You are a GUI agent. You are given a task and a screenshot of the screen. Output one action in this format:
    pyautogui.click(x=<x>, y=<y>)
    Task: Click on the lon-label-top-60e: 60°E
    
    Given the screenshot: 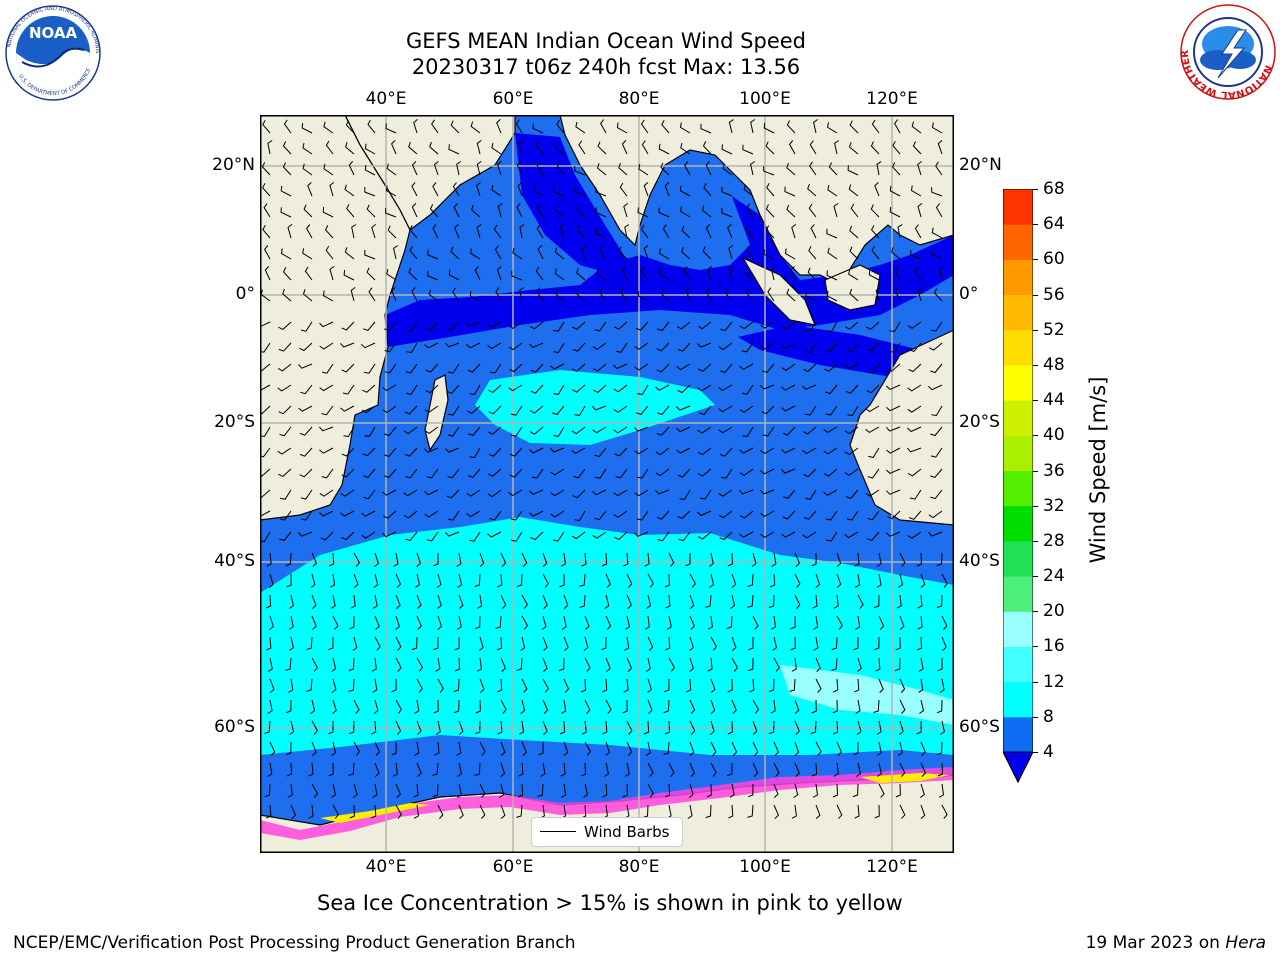 What is the action you would take?
    pyautogui.click(x=513, y=99)
    